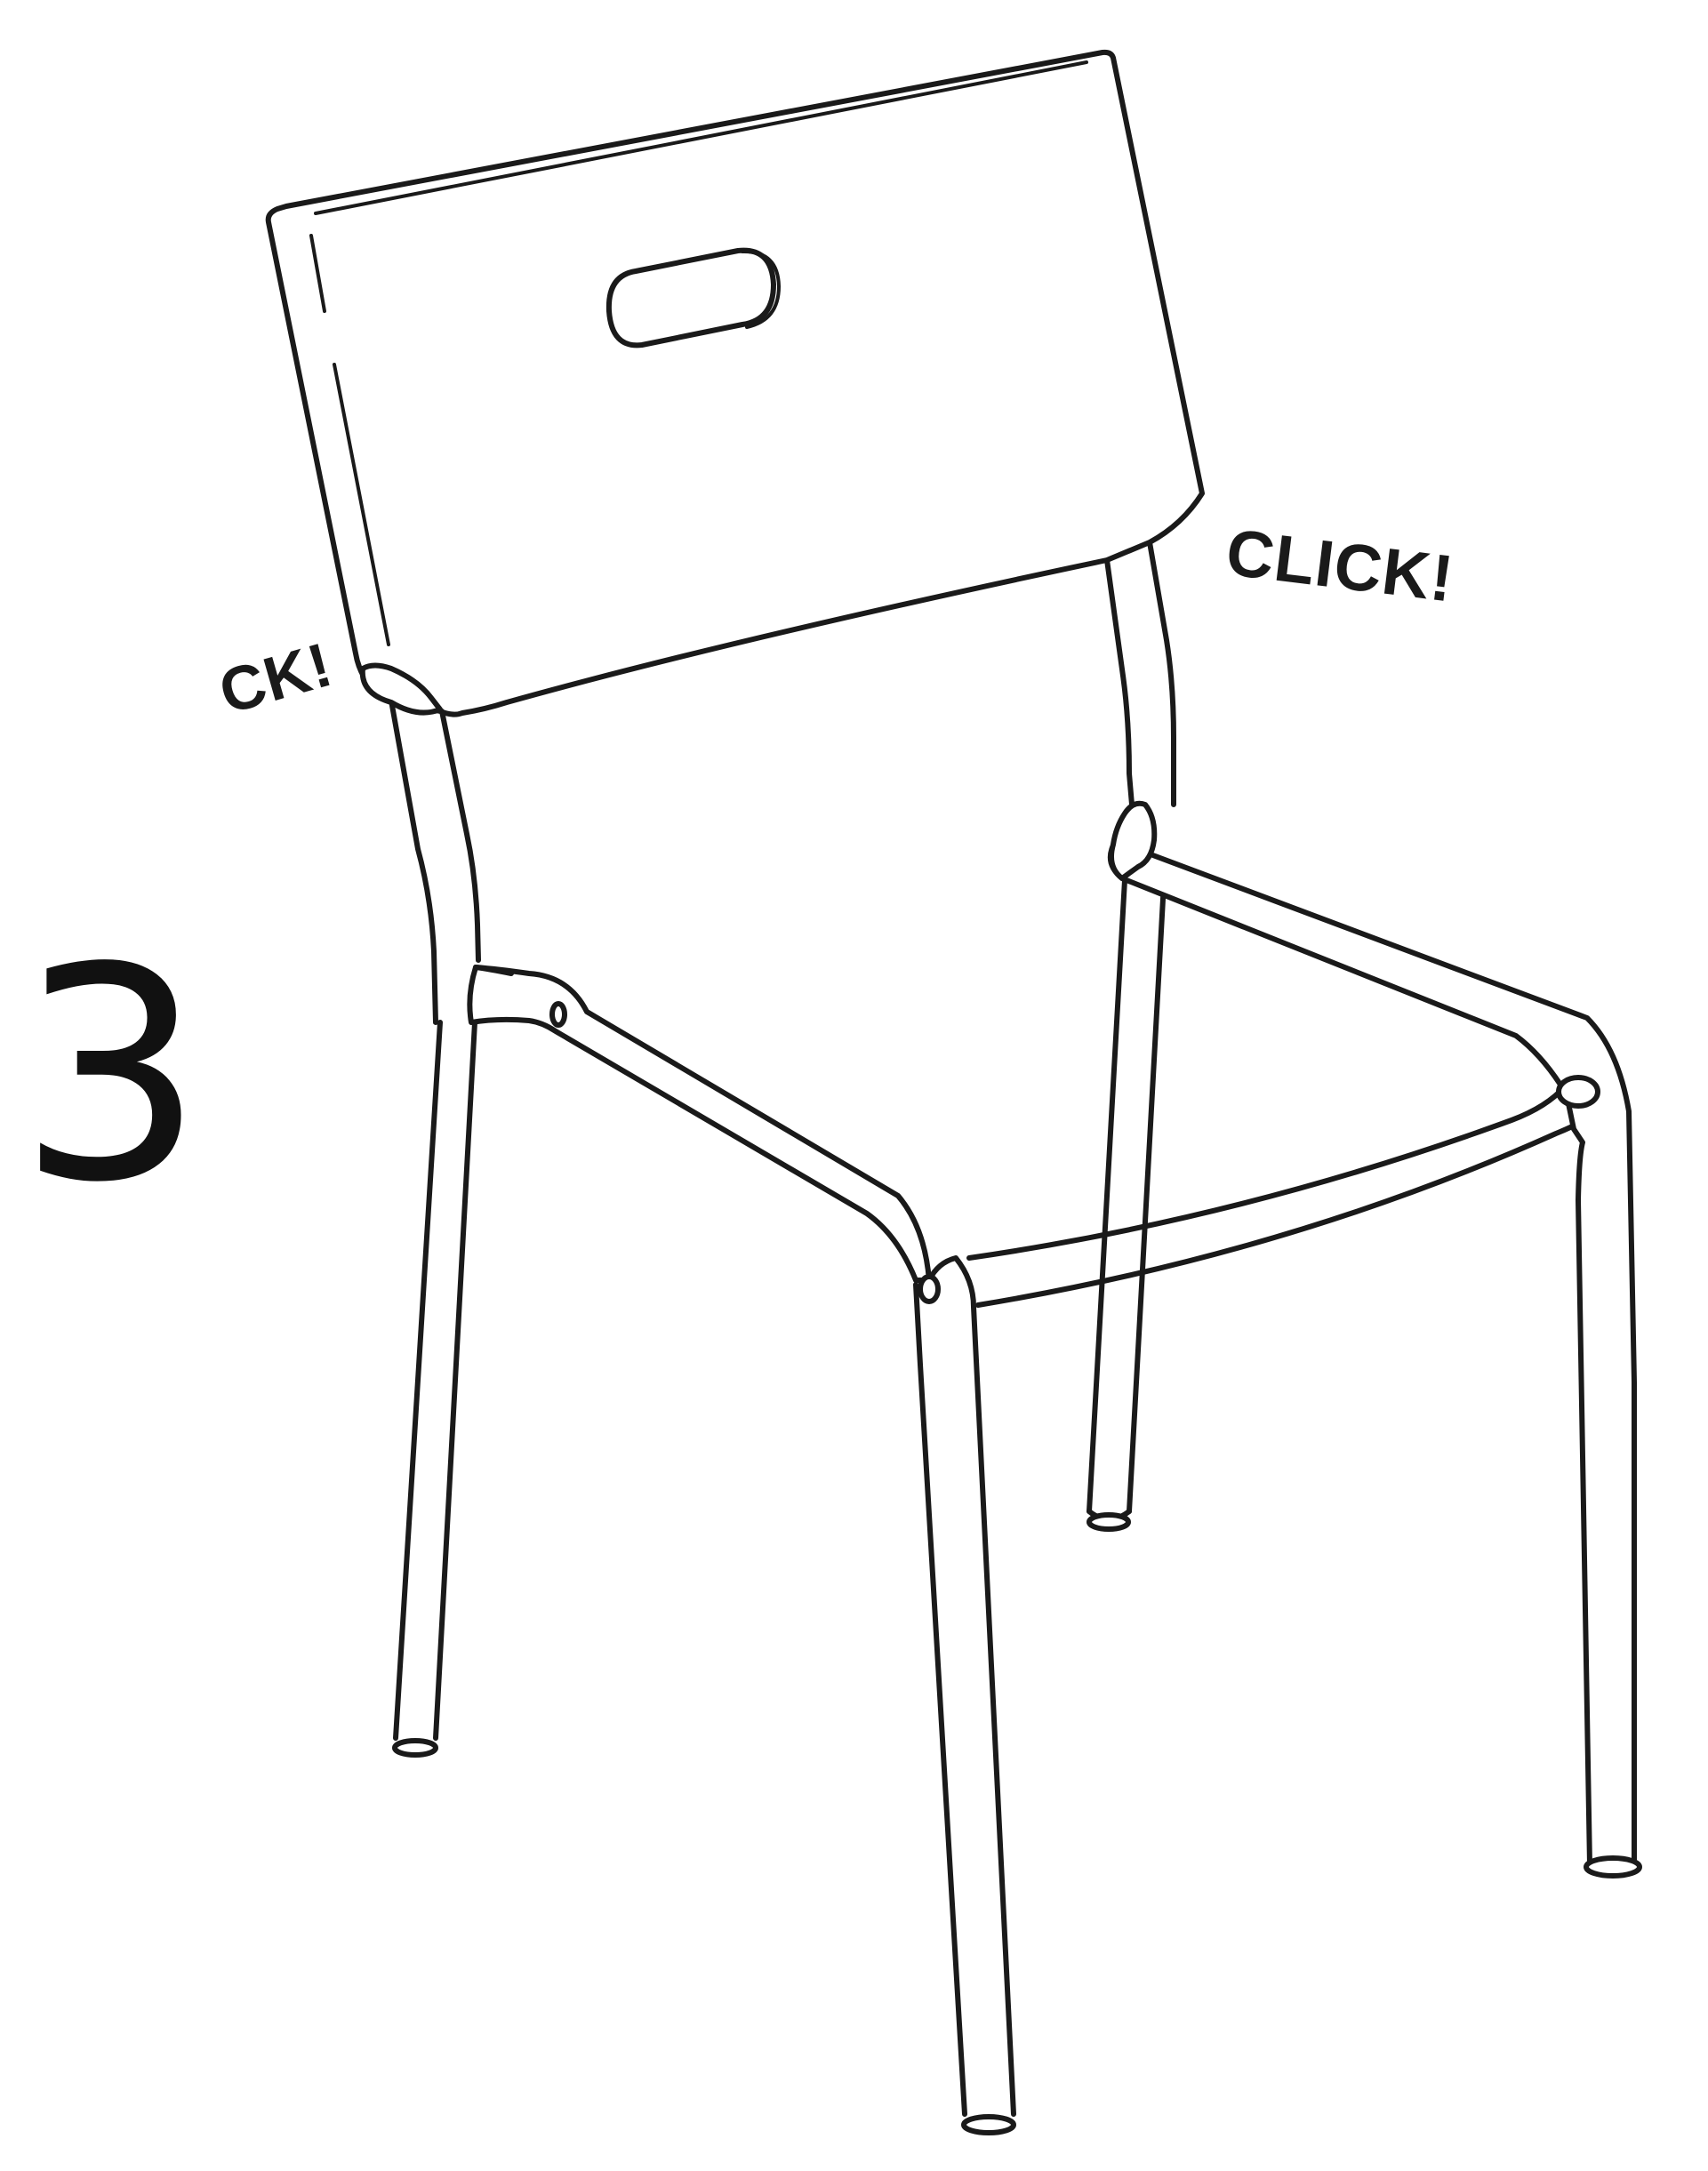 This screenshot has height=2171, width=1708. What do you see at coordinates (434, 1389) in the screenshot?
I see `rear-left-leg` at bounding box center [434, 1389].